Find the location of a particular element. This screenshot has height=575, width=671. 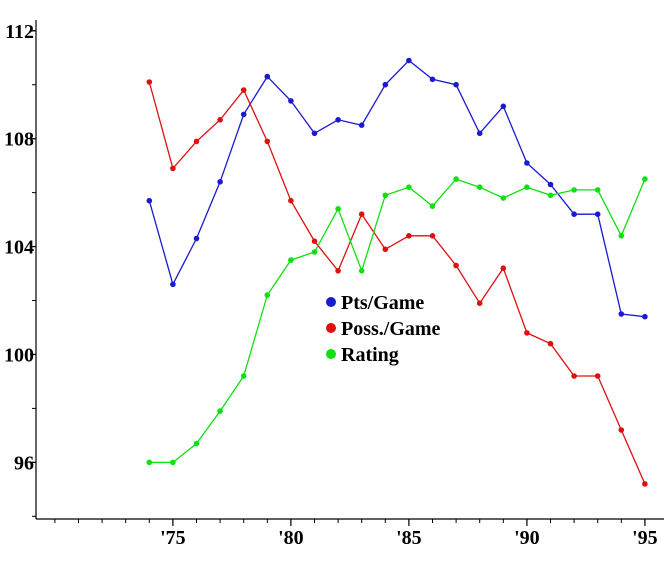

legend: Pts/Game Poss./Game Rating is located at coordinates (383, 329).